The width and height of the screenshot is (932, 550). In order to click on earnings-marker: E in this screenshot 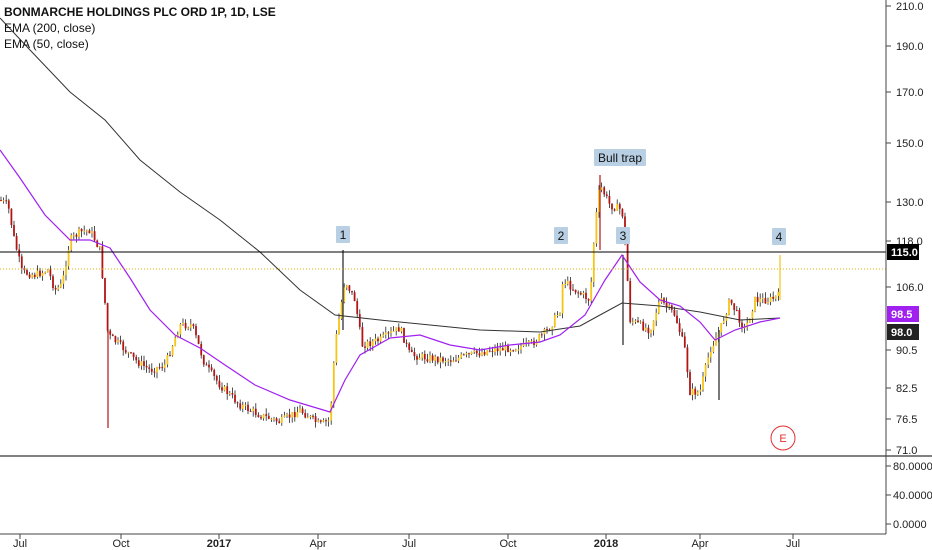, I will do `click(783, 438)`.